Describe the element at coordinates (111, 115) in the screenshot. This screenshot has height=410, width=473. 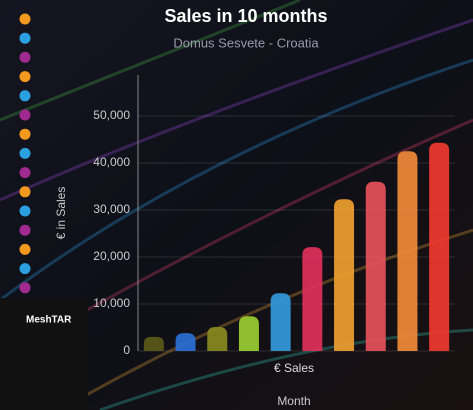
I see `y-tick-label: 50,000` at that location.